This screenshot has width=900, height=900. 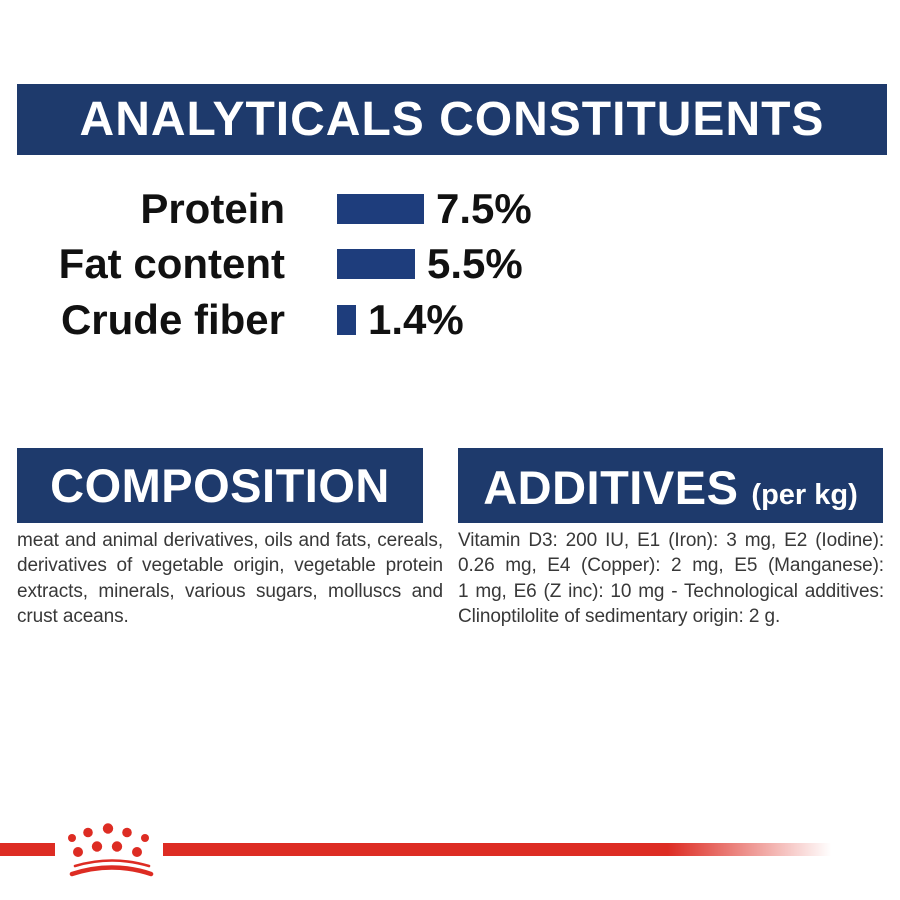 I want to click on additives-title: ADDITIVES, so click(x=611, y=487).